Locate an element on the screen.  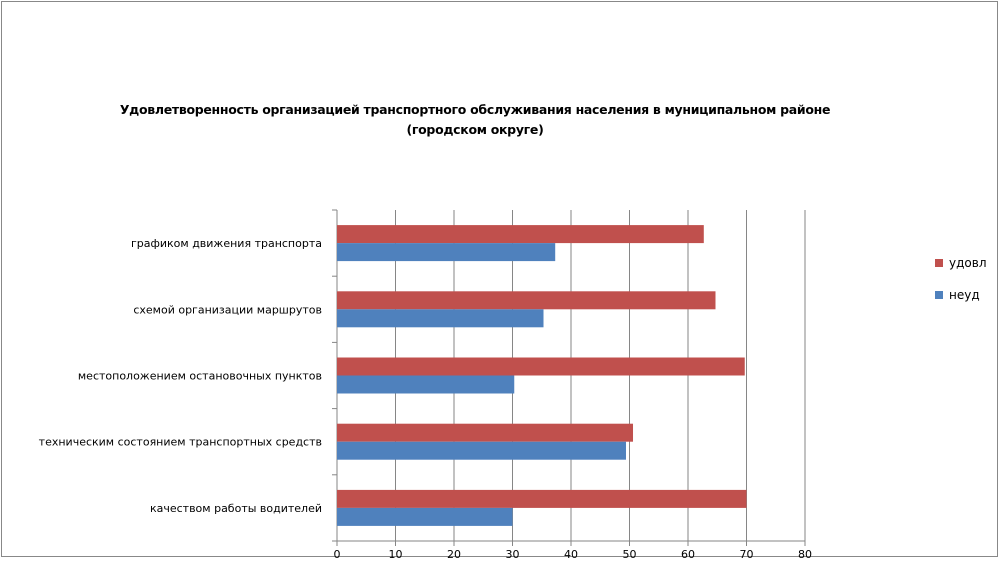
x-tick-label: 40 is located at coordinates (571, 554).